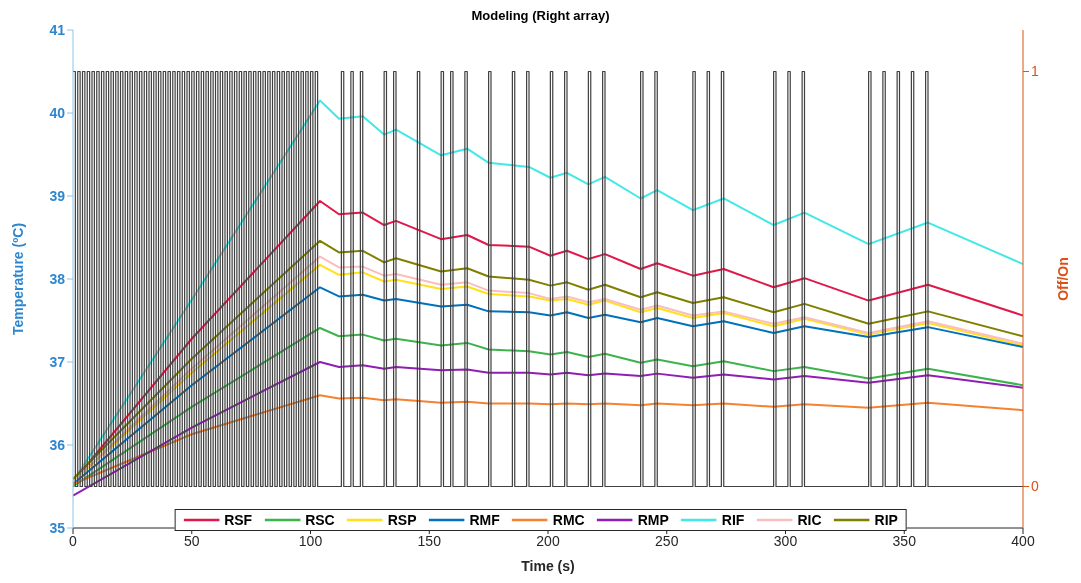 This screenshot has height=583, width=1081. I want to click on y-tick-label: 36, so click(57, 444).